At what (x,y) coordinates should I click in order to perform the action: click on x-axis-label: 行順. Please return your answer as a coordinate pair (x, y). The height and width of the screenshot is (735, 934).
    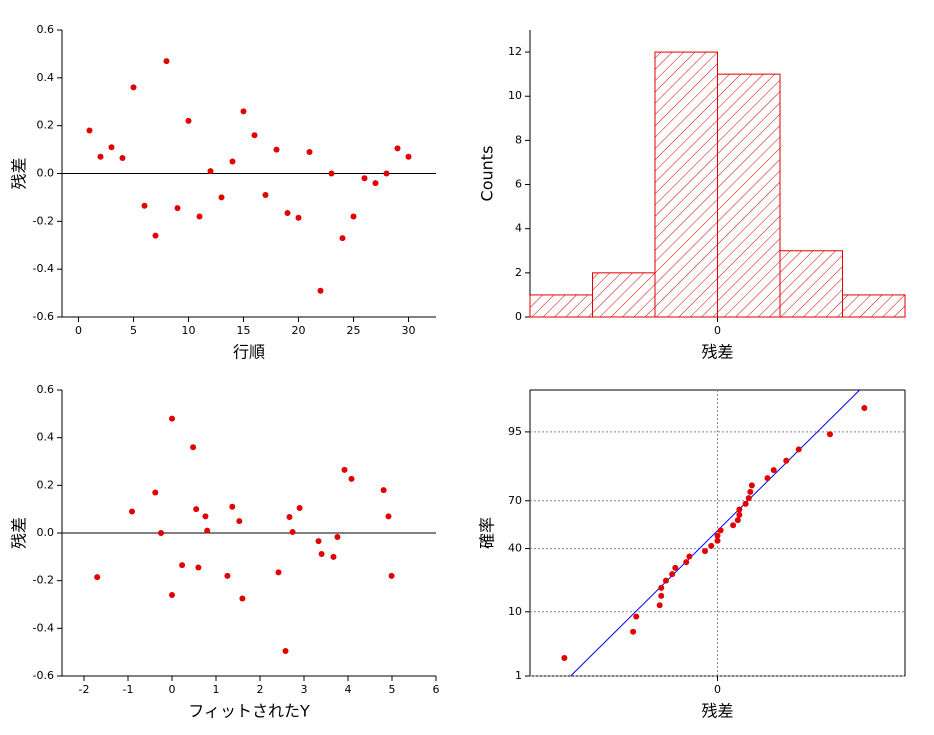
    Looking at the image, I should click on (249, 352).